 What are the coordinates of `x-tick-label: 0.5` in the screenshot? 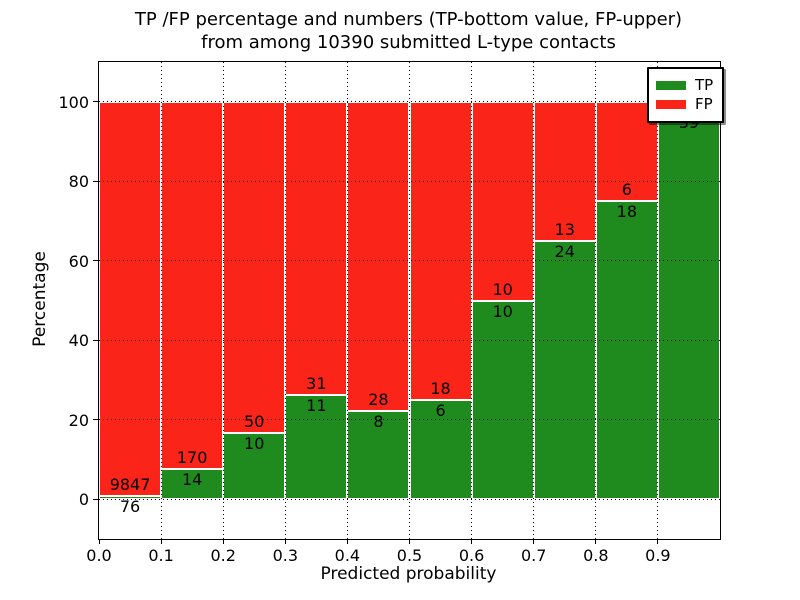 It's located at (409, 555).